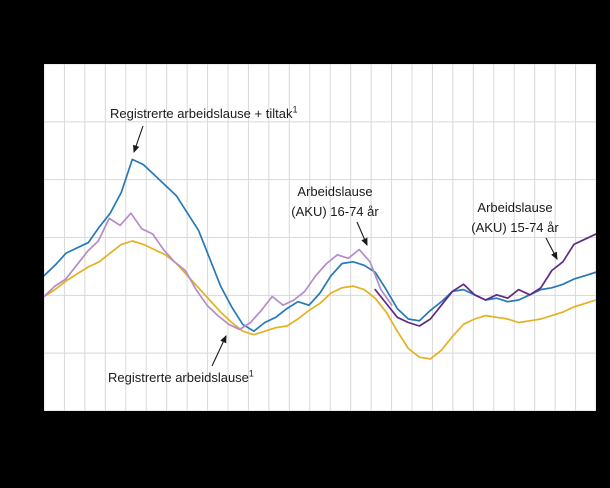  I want to click on annotation-registrerte: Registrerte arbeidslause1, so click(181, 378).